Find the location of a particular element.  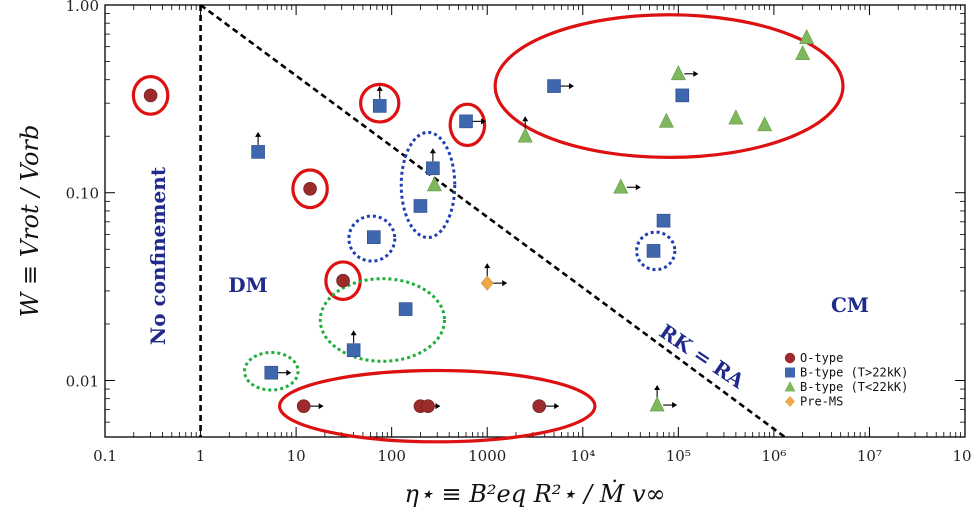

x-tick-label: 10⁶ is located at coordinates (773, 456).